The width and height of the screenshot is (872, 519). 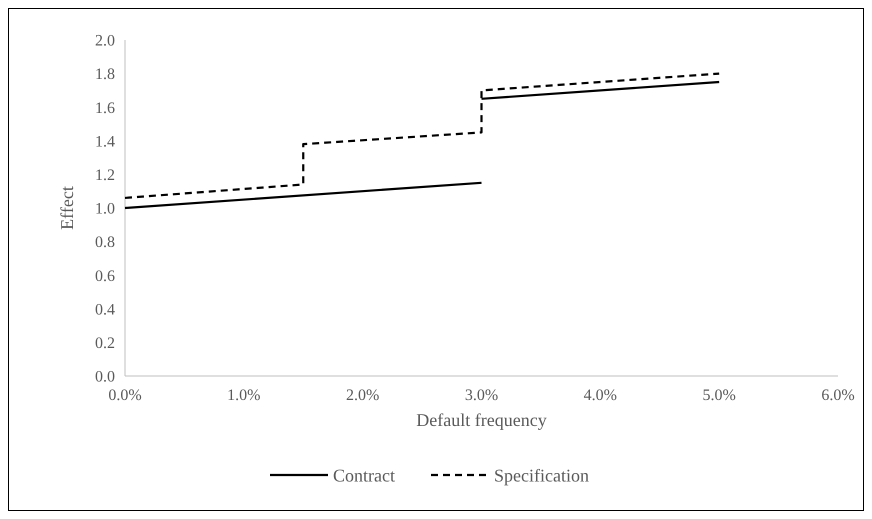 I want to click on y-tick-label: 0.2, so click(x=105, y=343).